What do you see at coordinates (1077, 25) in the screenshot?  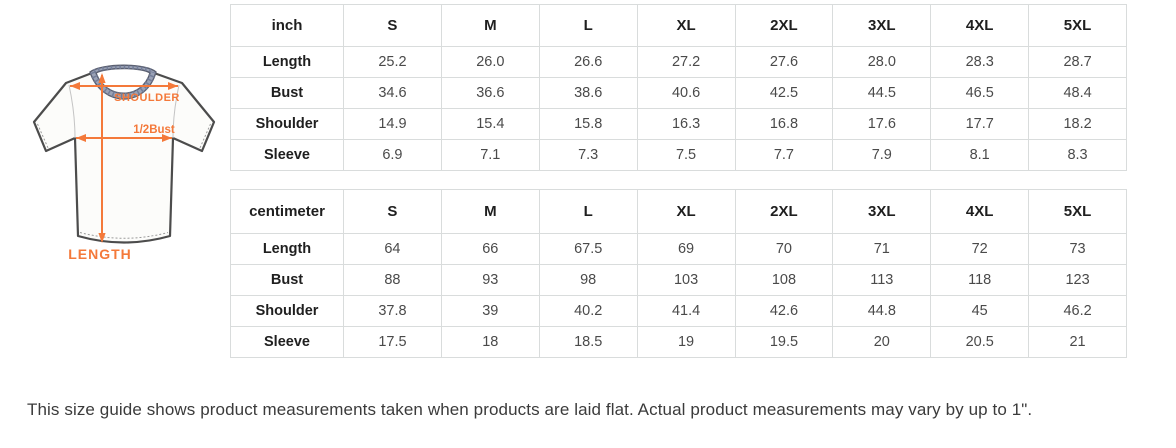 I see `size-header: 5XL` at bounding box center [1077, 25].